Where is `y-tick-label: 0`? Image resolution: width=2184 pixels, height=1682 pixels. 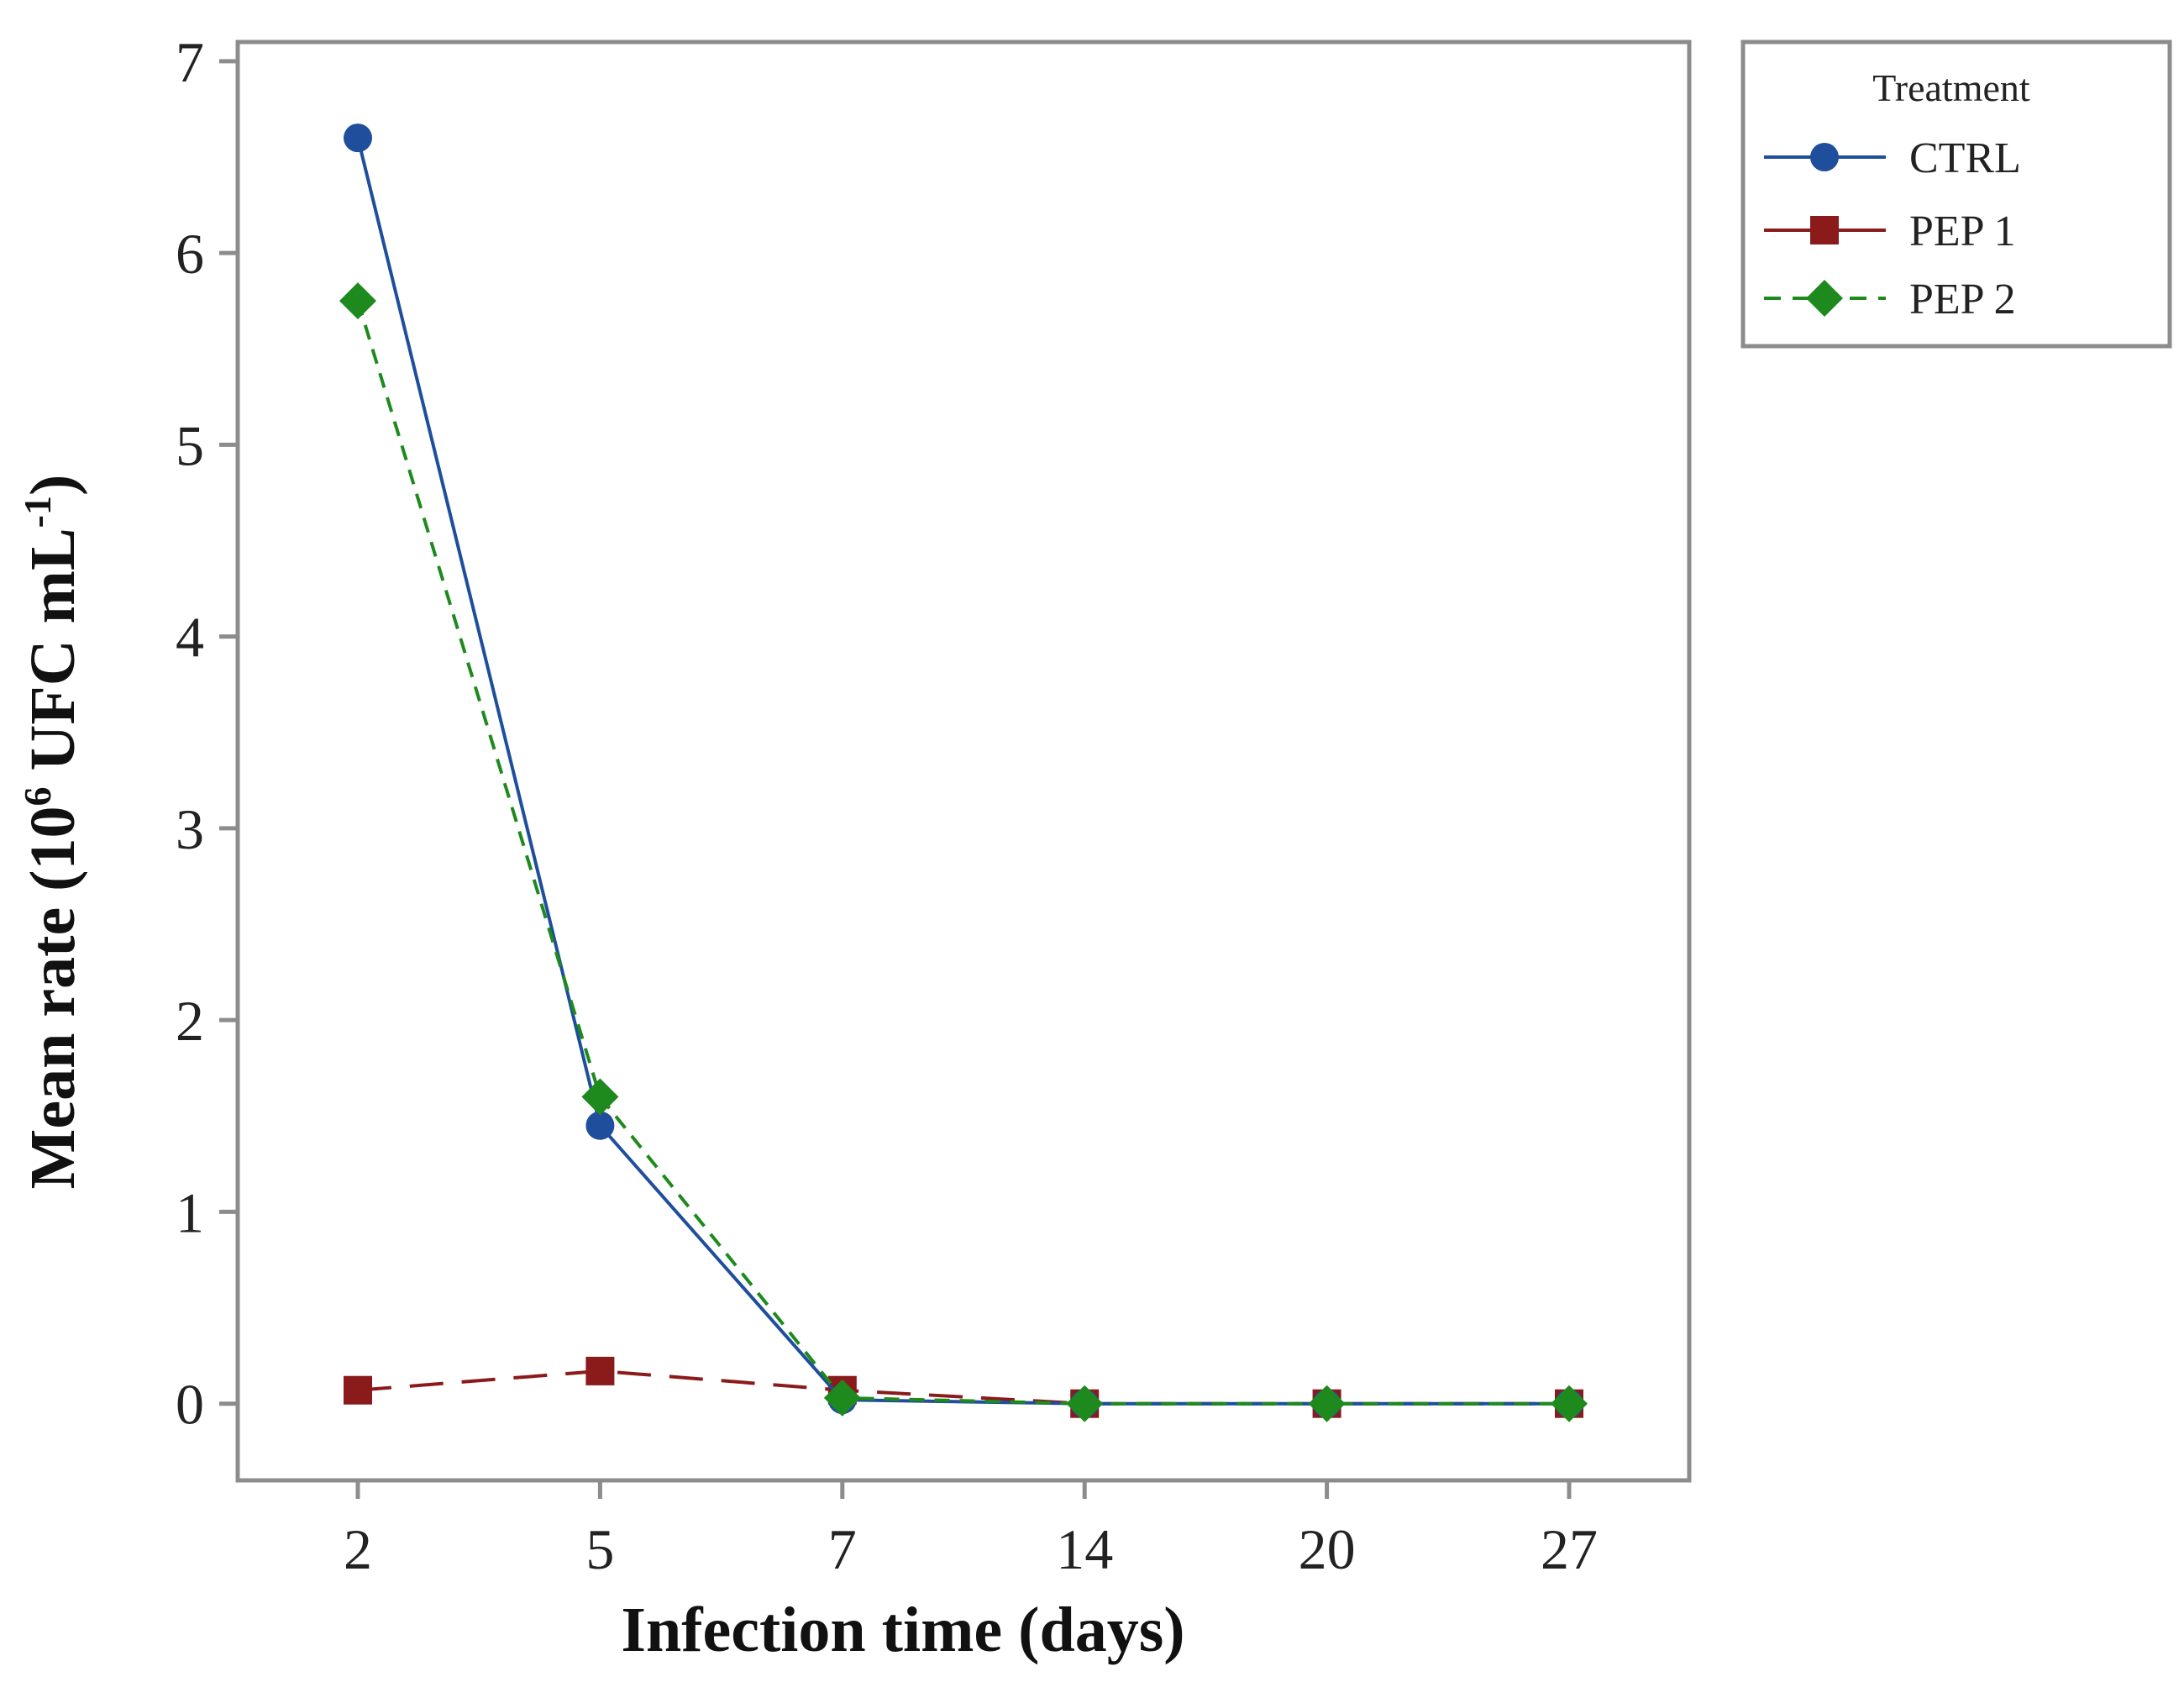
y-tick-label: 0 is located at coordinates (190, 1405).